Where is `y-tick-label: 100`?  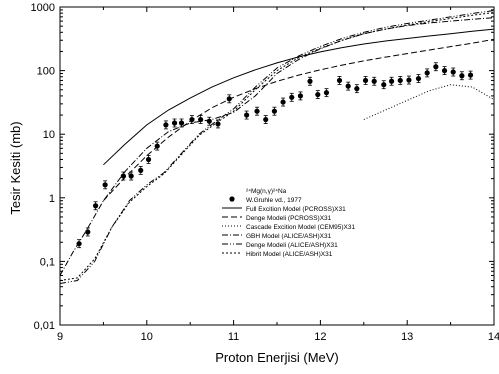
y-tick-label: 100 is located at coordinates (46, 72).